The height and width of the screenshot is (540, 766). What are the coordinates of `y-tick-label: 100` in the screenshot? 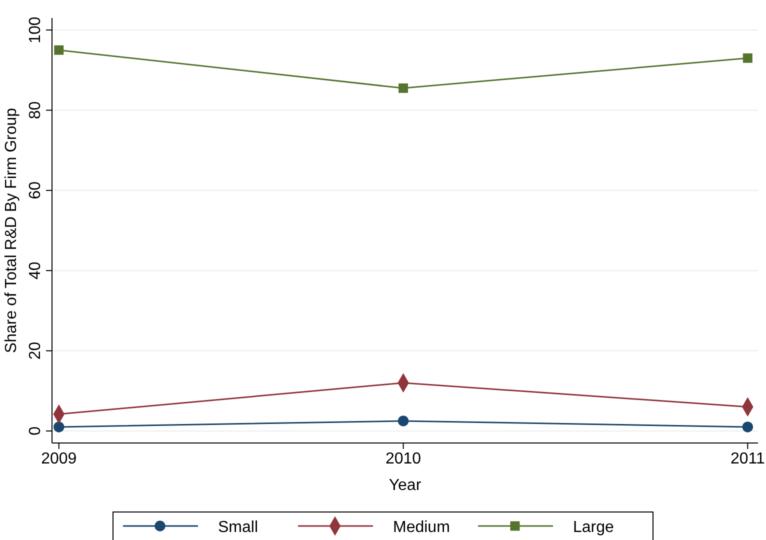 It's located at (35, 30).